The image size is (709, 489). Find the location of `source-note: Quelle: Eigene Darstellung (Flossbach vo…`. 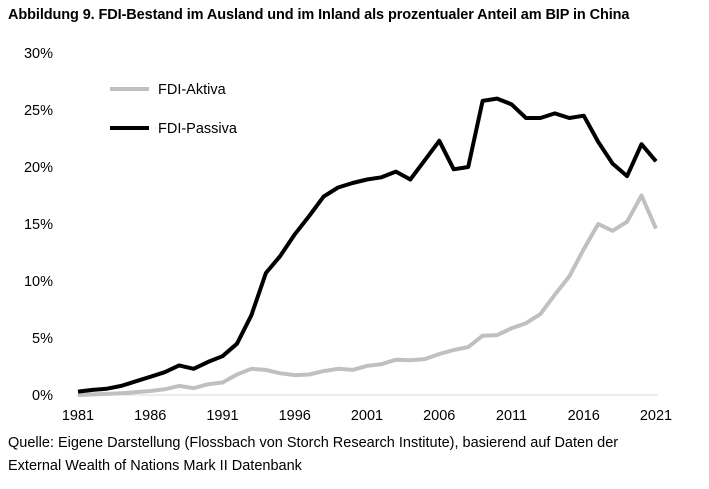

source-note: Quelle: Eigene Darstellung (Flossbach vo… is located at coordinates (358, 455).